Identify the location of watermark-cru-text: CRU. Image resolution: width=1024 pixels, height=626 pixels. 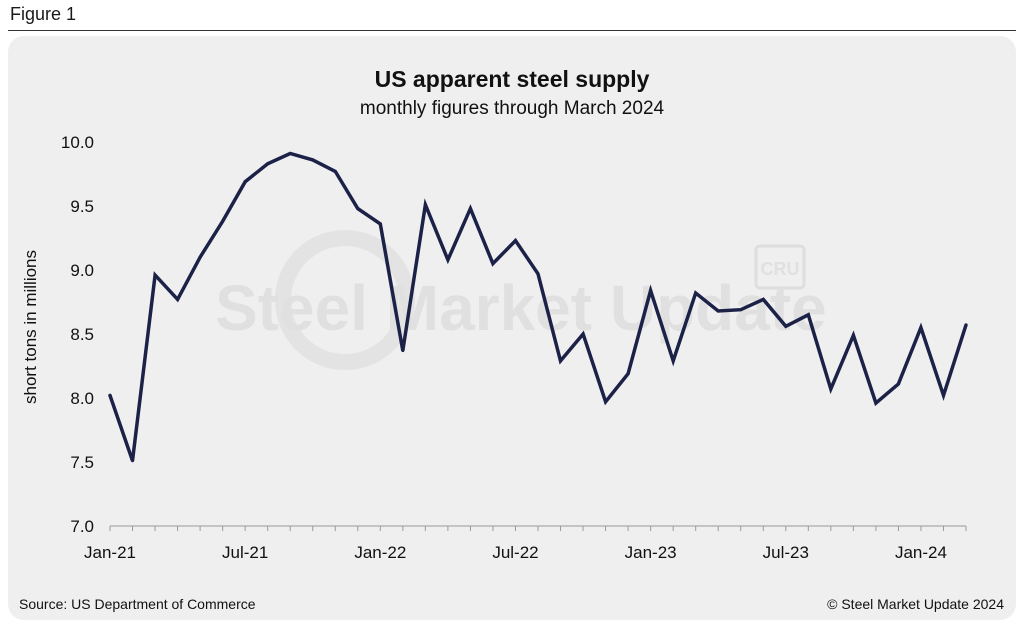
(780, 269).